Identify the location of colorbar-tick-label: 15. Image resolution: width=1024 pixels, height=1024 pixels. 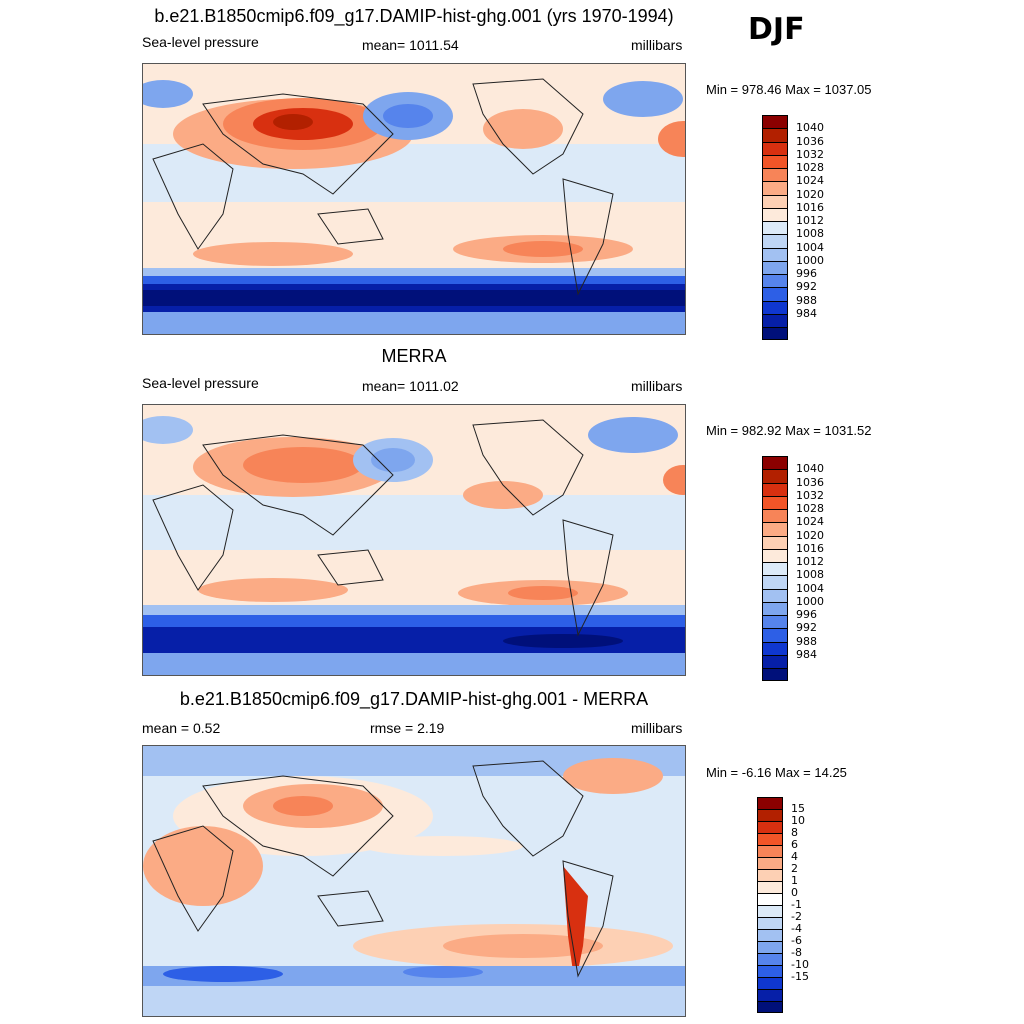
(798, 808).